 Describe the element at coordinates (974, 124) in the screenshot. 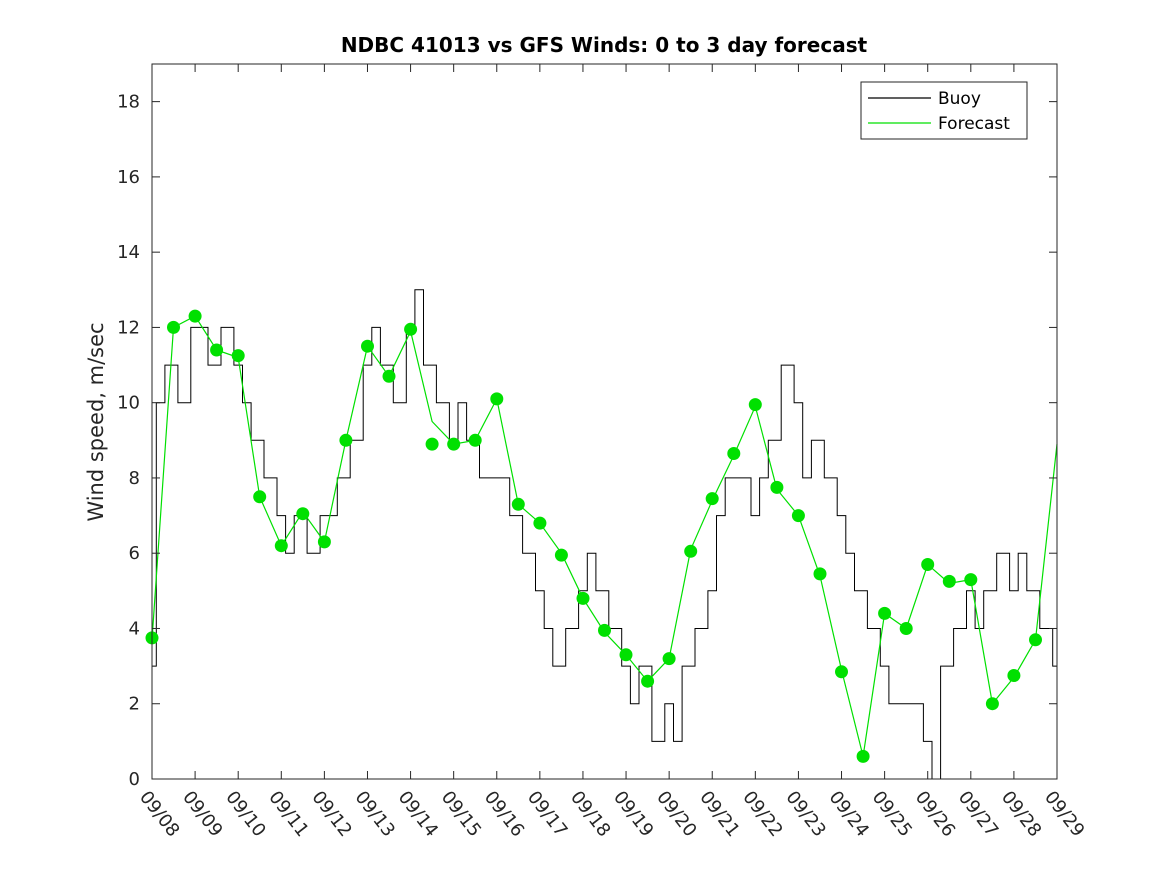

I see `legend-label-forecast: Forecast` at that location.